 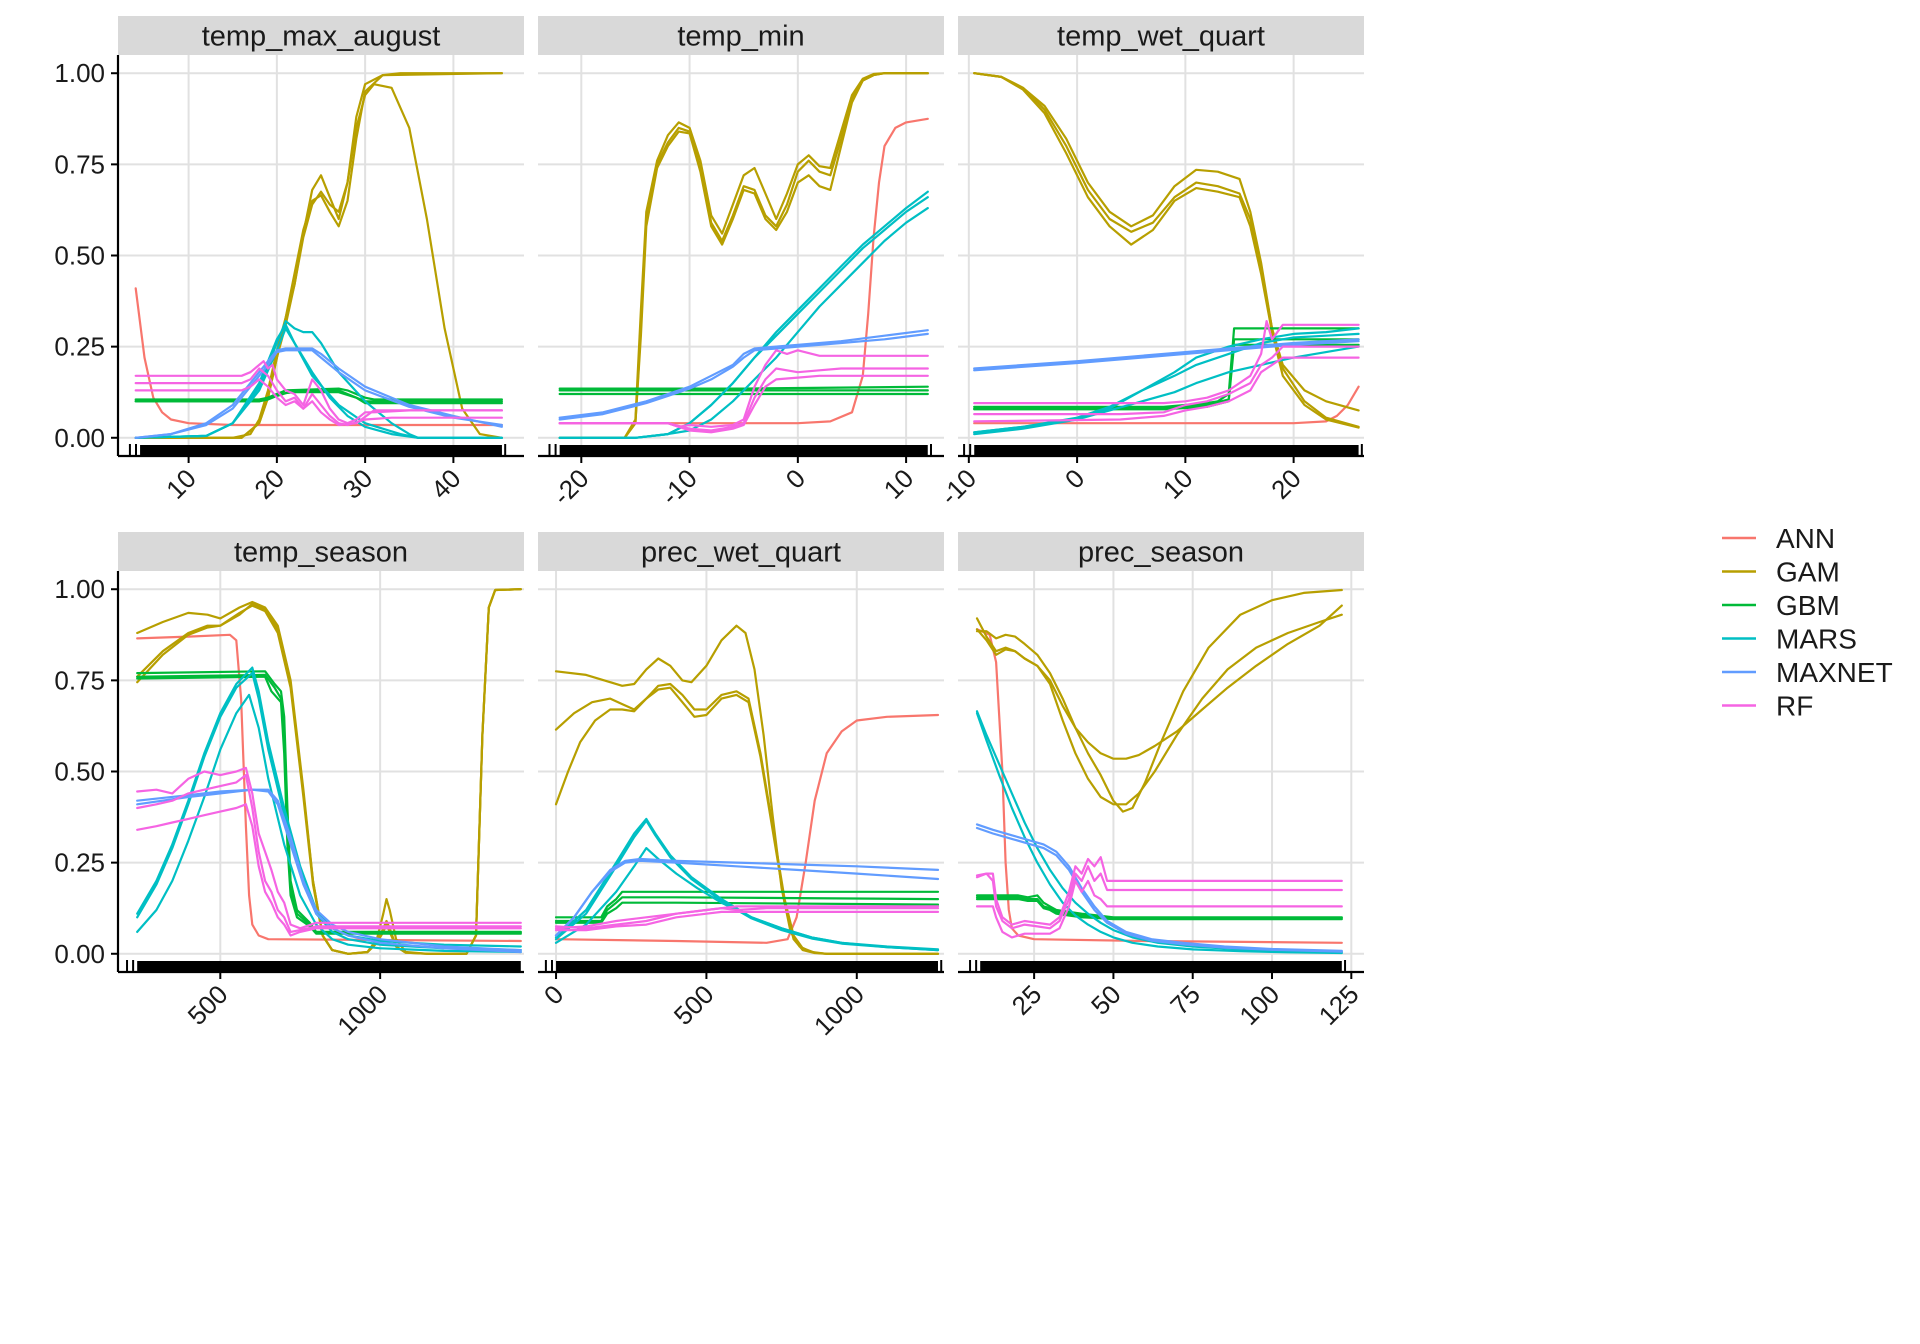 I want to click on panel-prec-season: prec_season 25 50 75 100 125, so click(x=1161, y=781).